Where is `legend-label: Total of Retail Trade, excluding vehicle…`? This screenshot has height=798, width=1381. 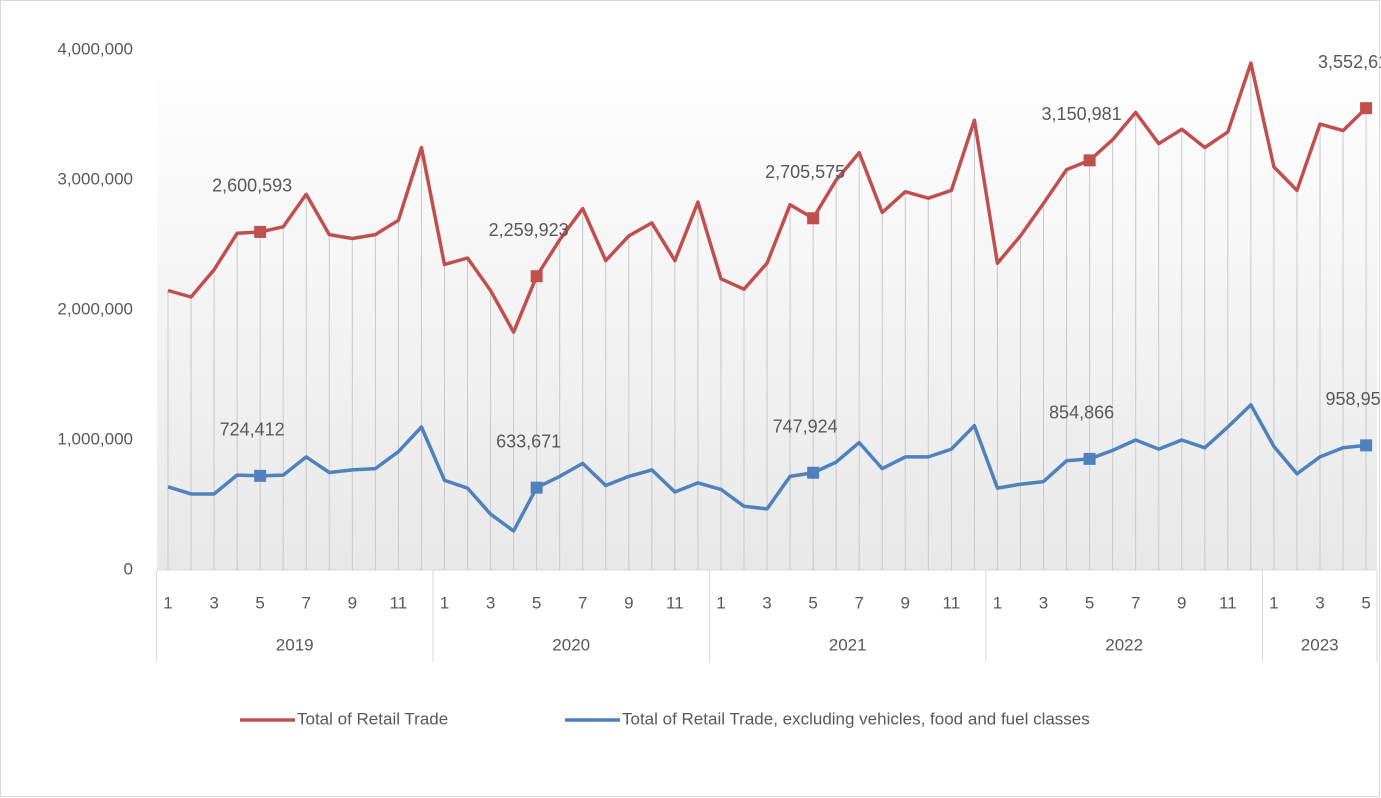
legend-label: Total of Retail Trade, excluding vehicle… is located at coordinates (856, 718).